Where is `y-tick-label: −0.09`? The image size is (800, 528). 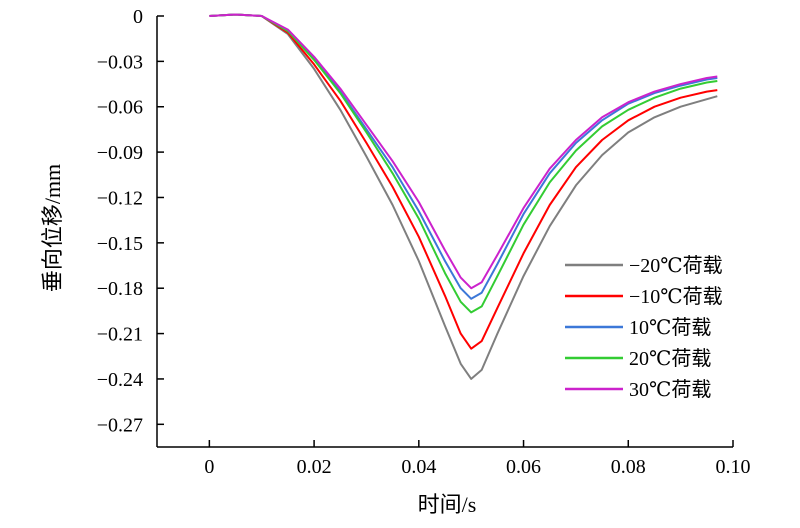
y-tick-label: −0.09 is located at coordinates (120, 153).